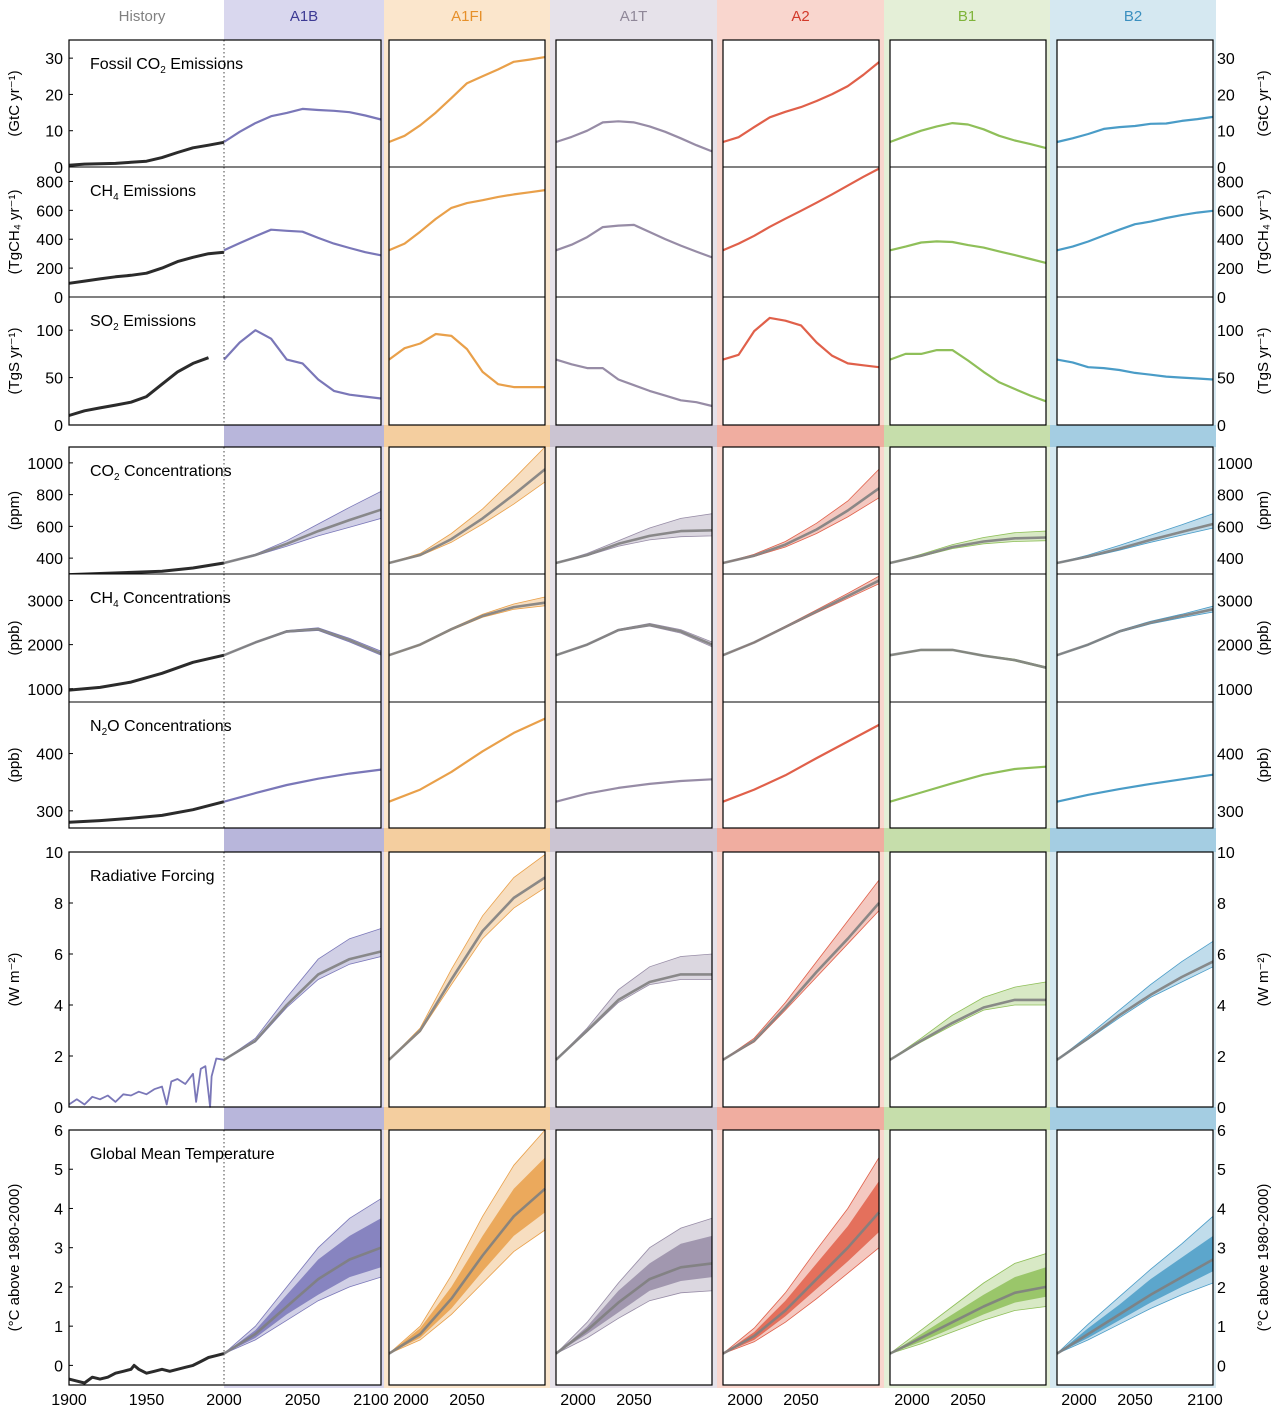  I want to click on y-axis-label-right: (ppb), so click(1263, 637).